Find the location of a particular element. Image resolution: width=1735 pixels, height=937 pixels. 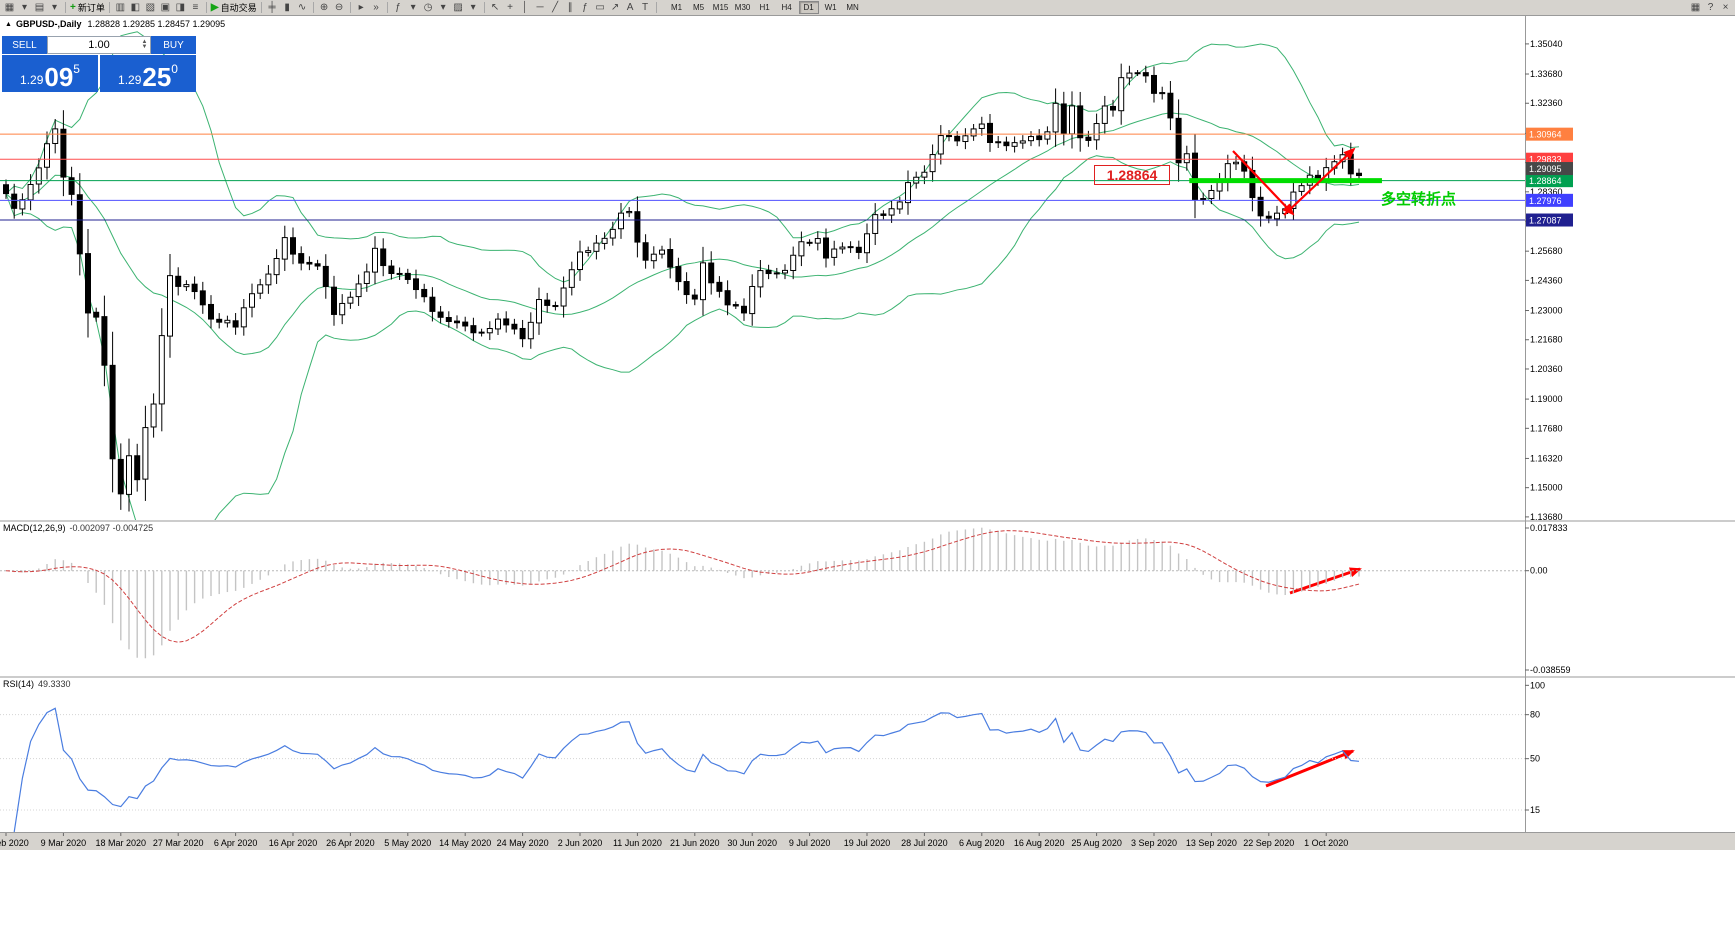

zoom-out-button: ⊖ is located at coordinates (339, 8).